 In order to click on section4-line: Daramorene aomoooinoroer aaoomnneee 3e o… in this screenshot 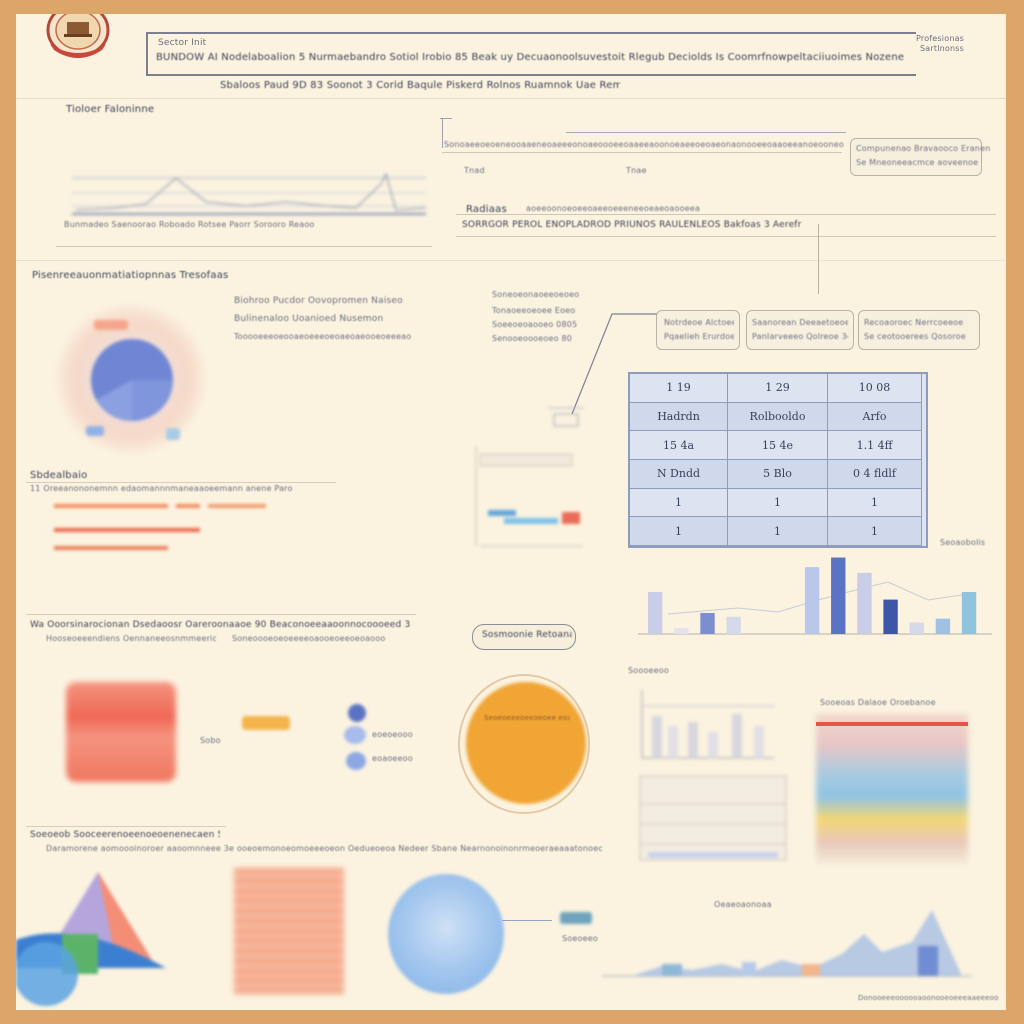, I will do `click(324, 848)`.